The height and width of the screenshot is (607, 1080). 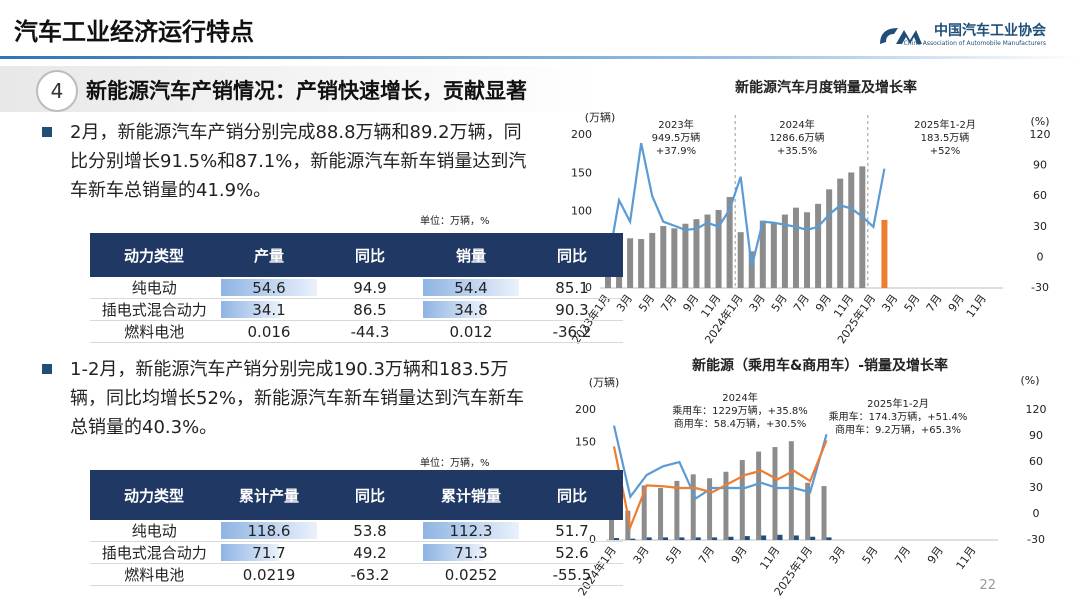 I want to click on y2-tick-label: 60, so click(x=1040, y=195).